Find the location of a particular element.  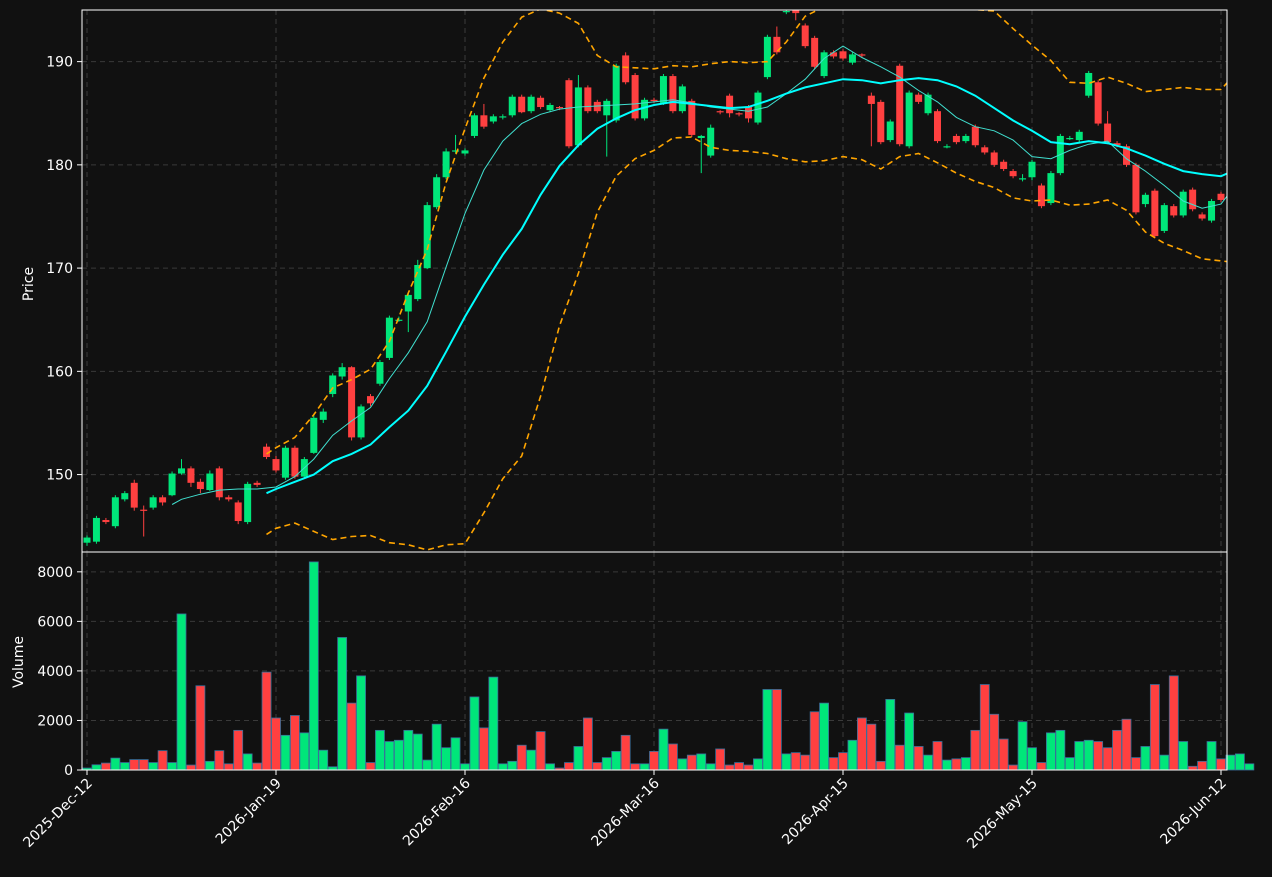

price-tick-label: 190 is located at coordinates (59, 63).